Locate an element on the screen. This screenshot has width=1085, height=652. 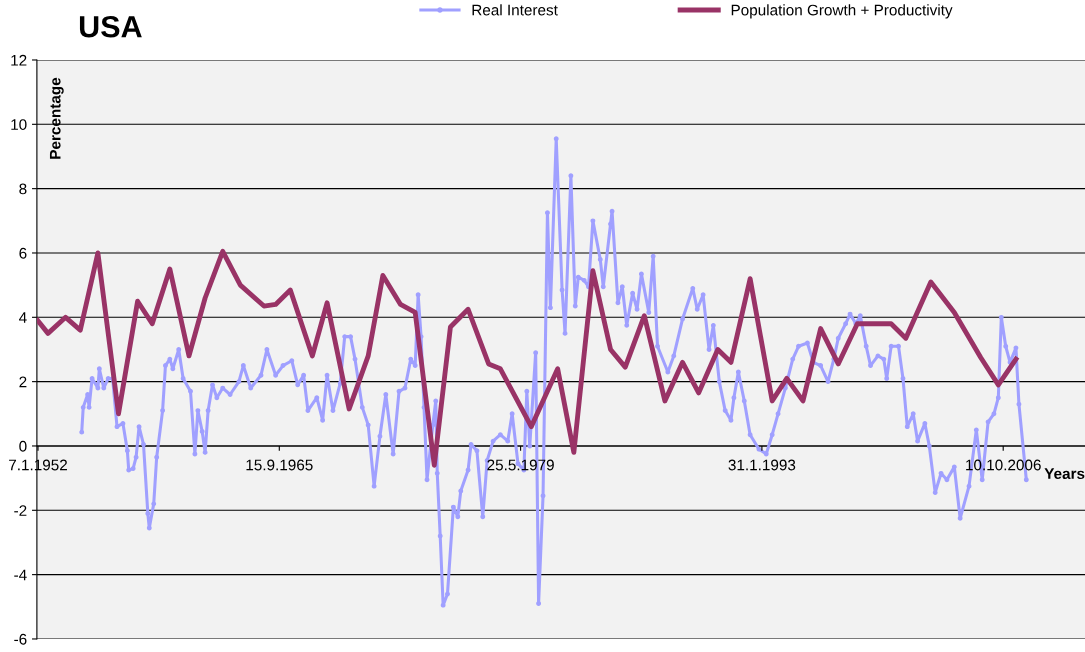
chart-title: USA is located at coordinates (110, 26).